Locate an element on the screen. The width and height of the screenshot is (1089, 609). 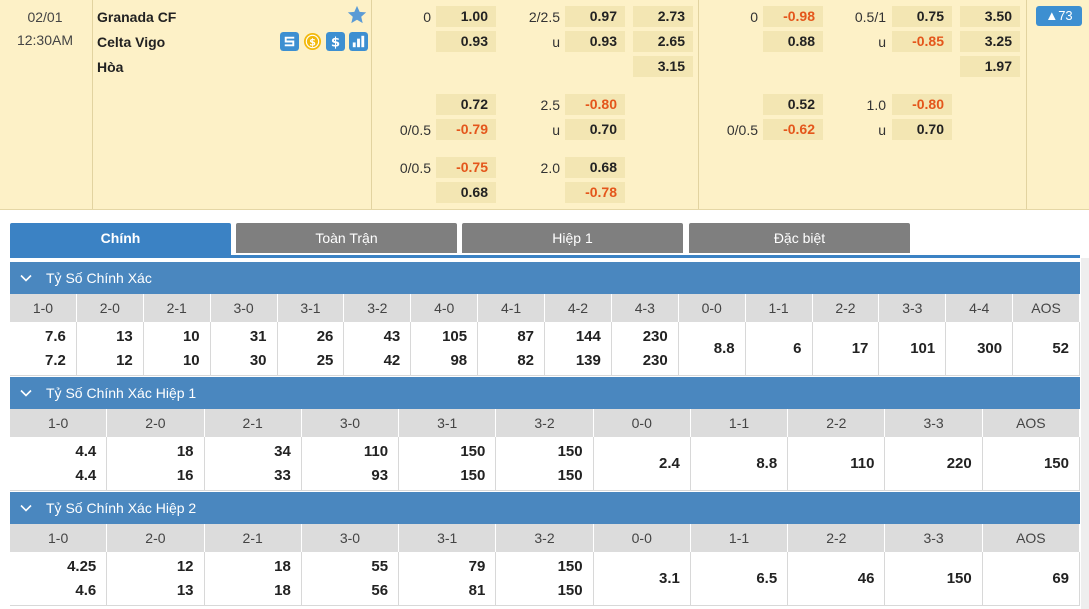
ft-1x2-home: 2.73 is located at coordinates (663, 16).